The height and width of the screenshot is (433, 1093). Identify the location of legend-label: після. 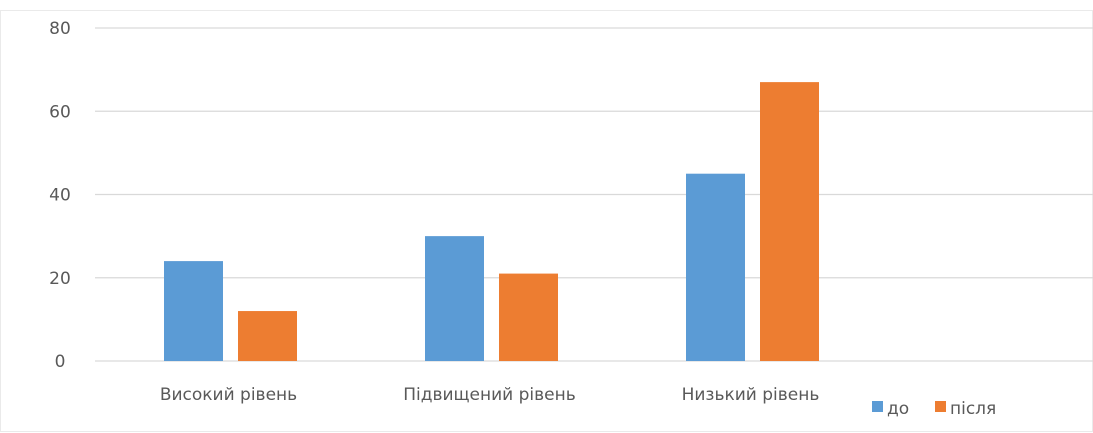
(973, 409).